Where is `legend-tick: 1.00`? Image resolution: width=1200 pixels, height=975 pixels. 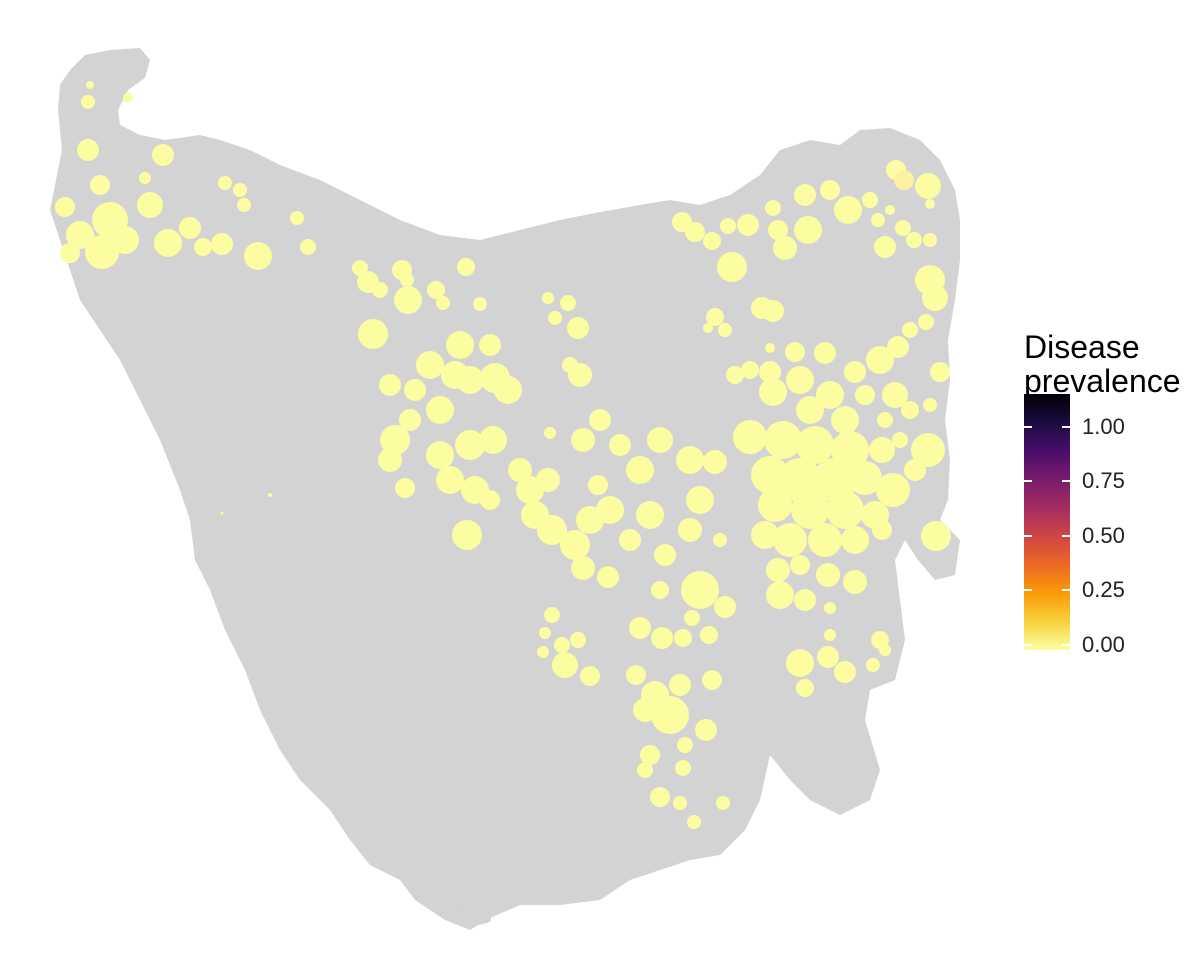 legend-tick: 1.00 is located at coordinates (1104, 426).